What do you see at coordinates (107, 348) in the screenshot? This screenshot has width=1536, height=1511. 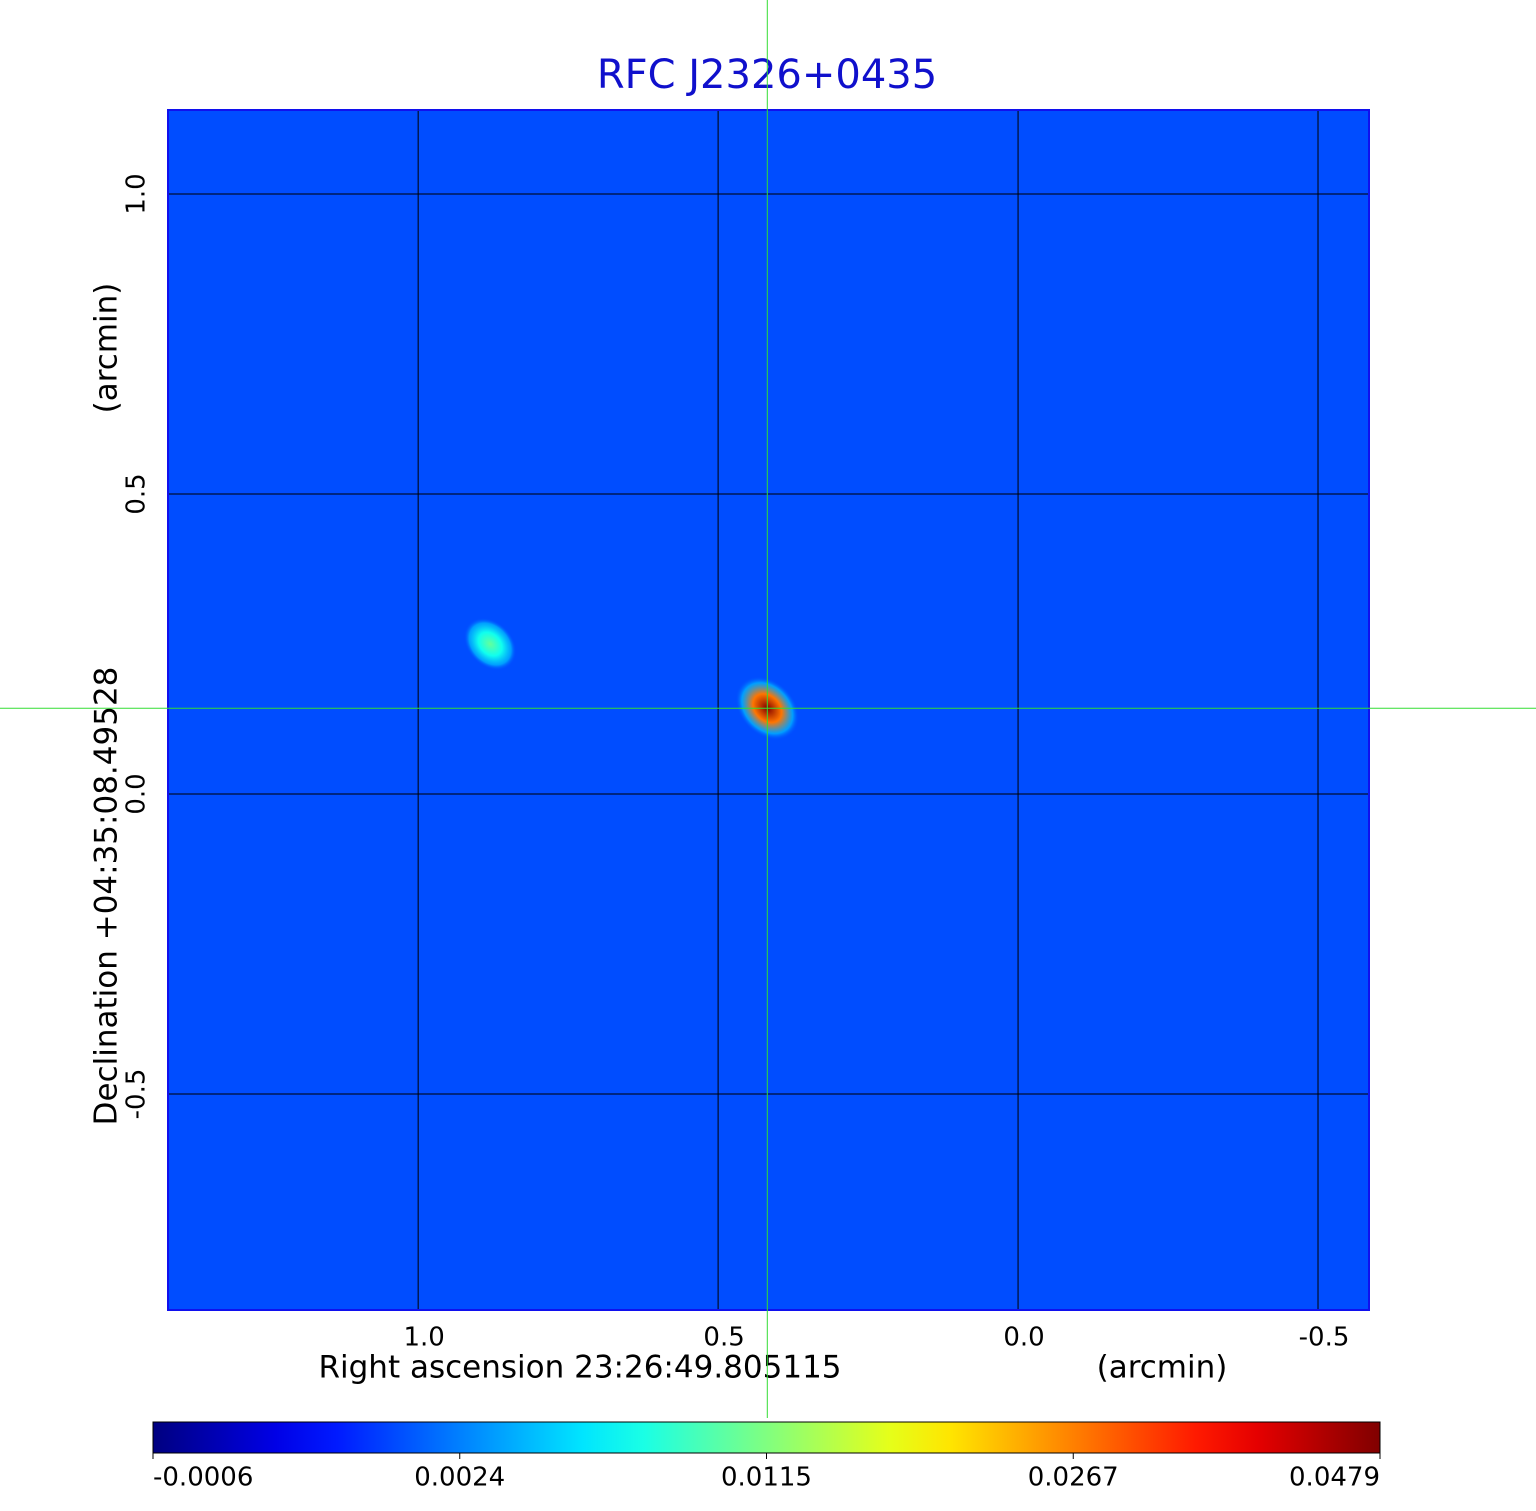 I see `y-axis-unit: (arcmin)` at bounding box center [107, 348].